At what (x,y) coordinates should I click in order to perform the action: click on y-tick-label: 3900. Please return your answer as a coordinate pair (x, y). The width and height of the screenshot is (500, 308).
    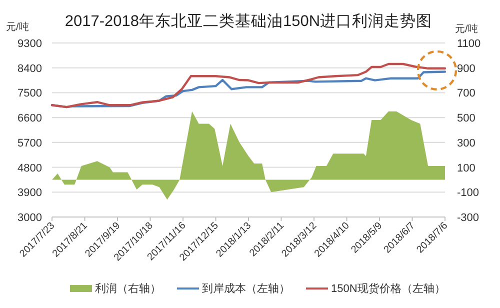
    Looking at the image, I should click on (30, 193).